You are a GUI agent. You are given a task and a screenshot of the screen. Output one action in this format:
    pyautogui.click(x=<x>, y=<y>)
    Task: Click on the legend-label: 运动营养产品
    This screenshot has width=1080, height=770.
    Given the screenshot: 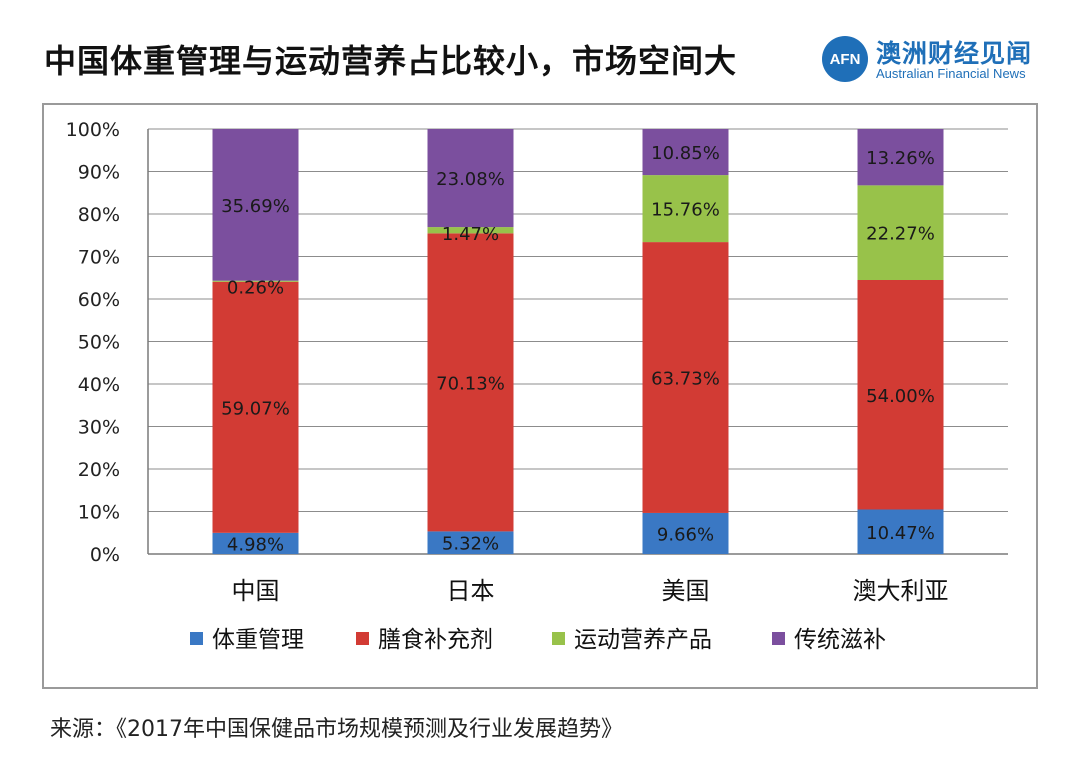 What is the action you would take?
    pyautogui.click(x=643, y=640)
    